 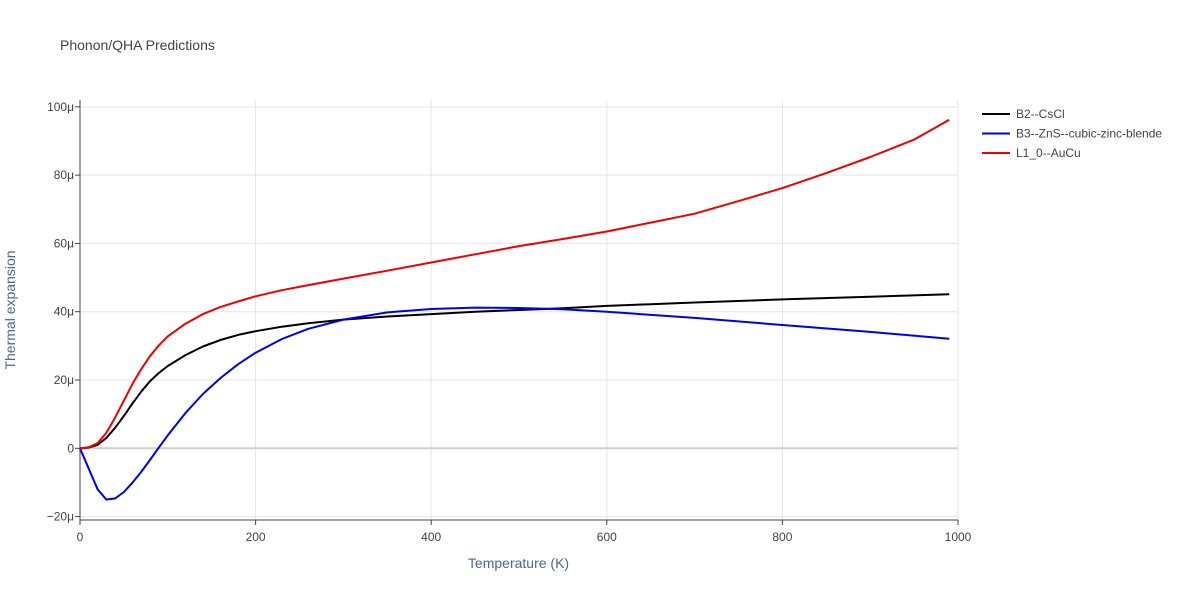 I want to click on y-axis: −20μ 0 20μ 40μ 60μ 80μ 100μ, so click(x=63, y=312).